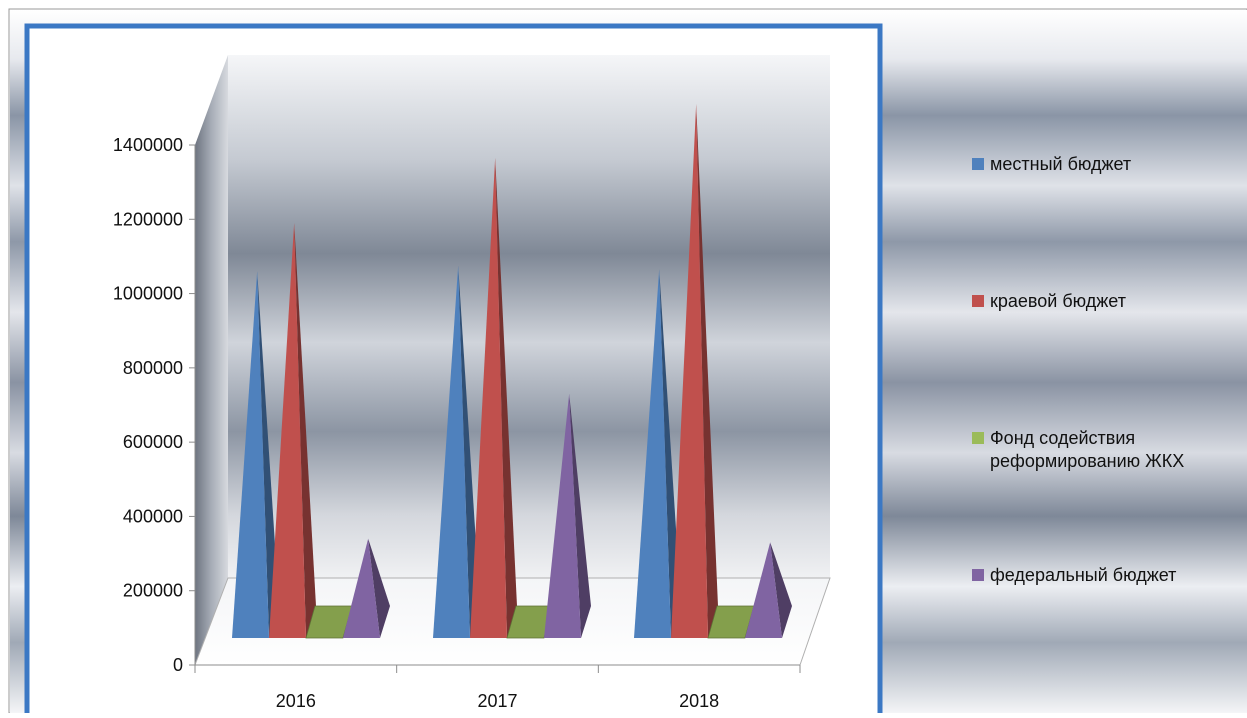 This screenshot has width=1247, height=718. I want to click on legend-label: местный бюджет, so click(1061, 164).